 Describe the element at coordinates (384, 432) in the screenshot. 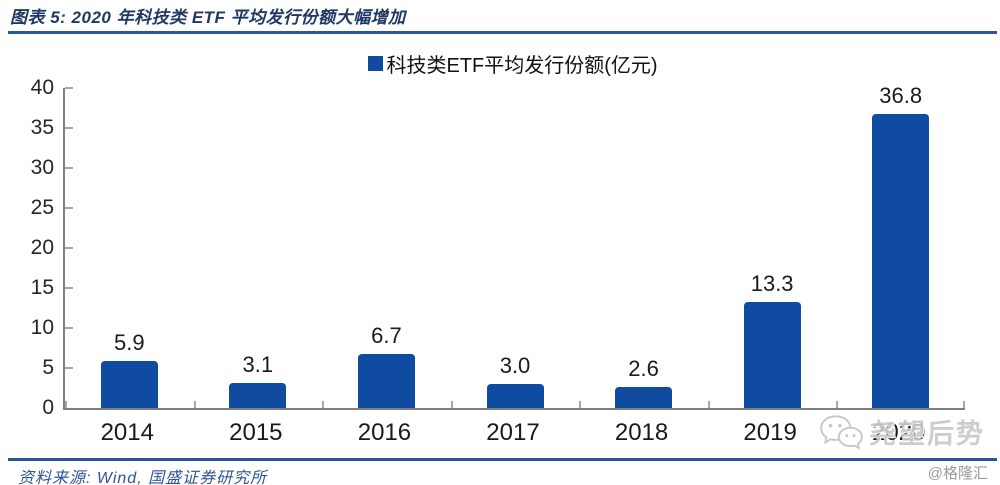

I see `x-axis-label: 2016` at that location.